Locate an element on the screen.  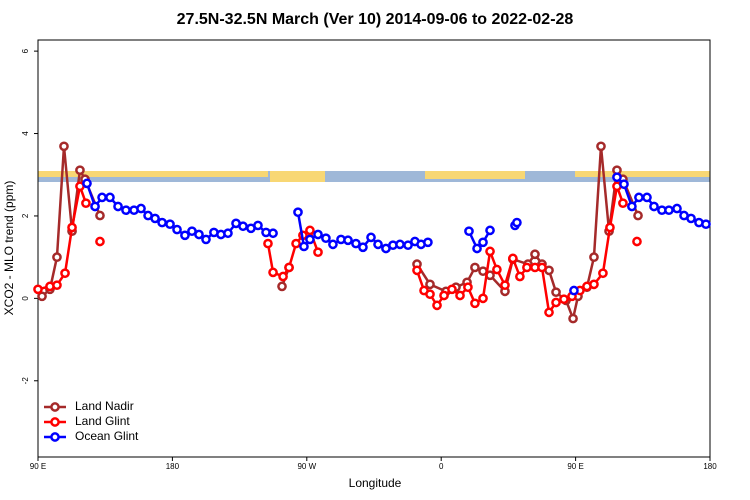
land-ocean-strip is located at coordinates (374, 176).